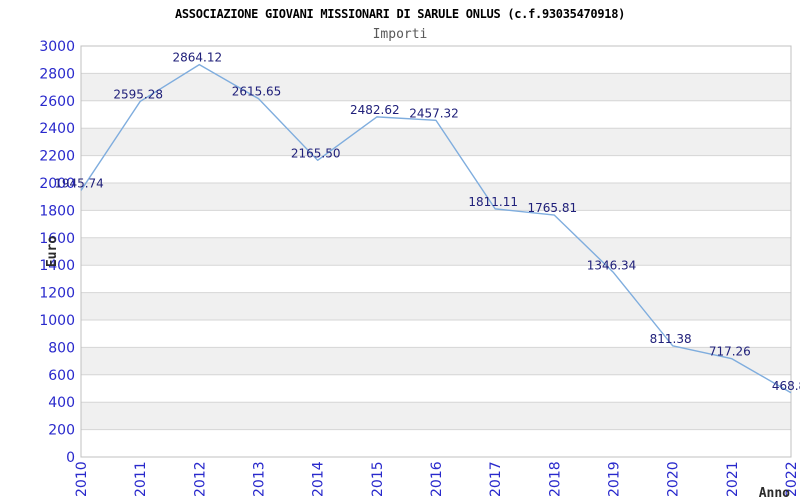 This screenshot has width=800, height=500. Describe the element at coordinates (774, 493) in the screenshot. I see `x-axis-title: Anno` at that location.